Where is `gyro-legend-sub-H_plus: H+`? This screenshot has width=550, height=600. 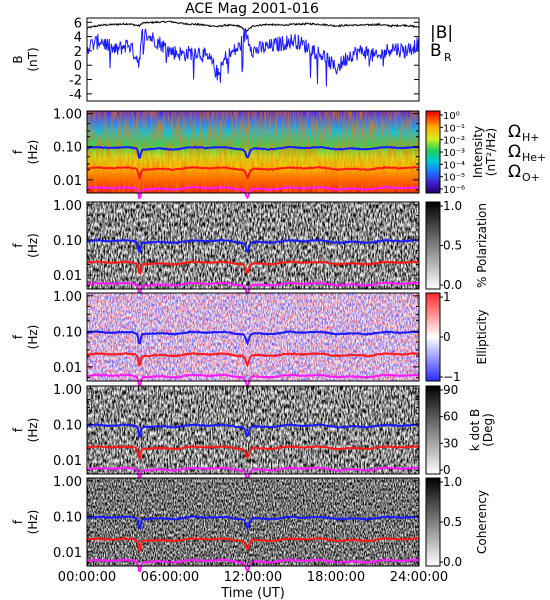 gyro-legend-sub-H_plus: H+ is located at coordinates (531, 137).